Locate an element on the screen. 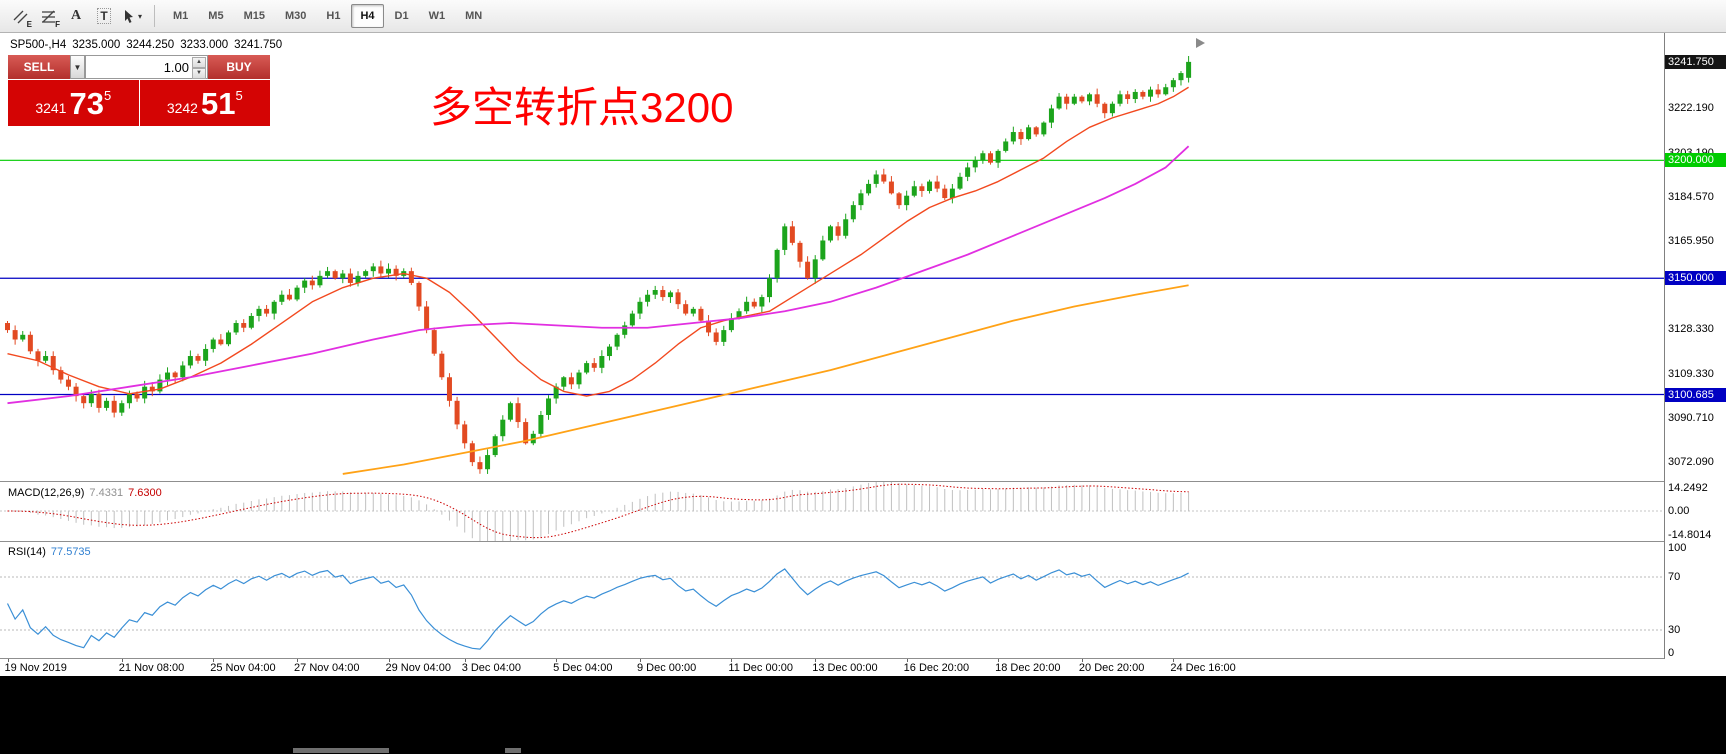 This screenshot has height=754, width=1726. volume-field: ▲ ▼ is located at coordinates (146, 67).